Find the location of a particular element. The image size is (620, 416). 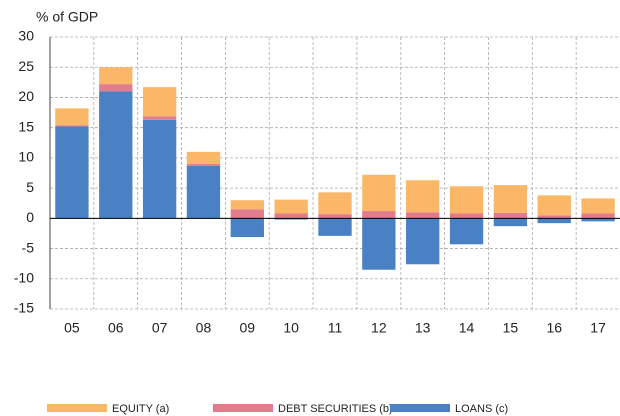

legend-label: DEBT SECURITIES (b) is located at coordinates (335, 409).